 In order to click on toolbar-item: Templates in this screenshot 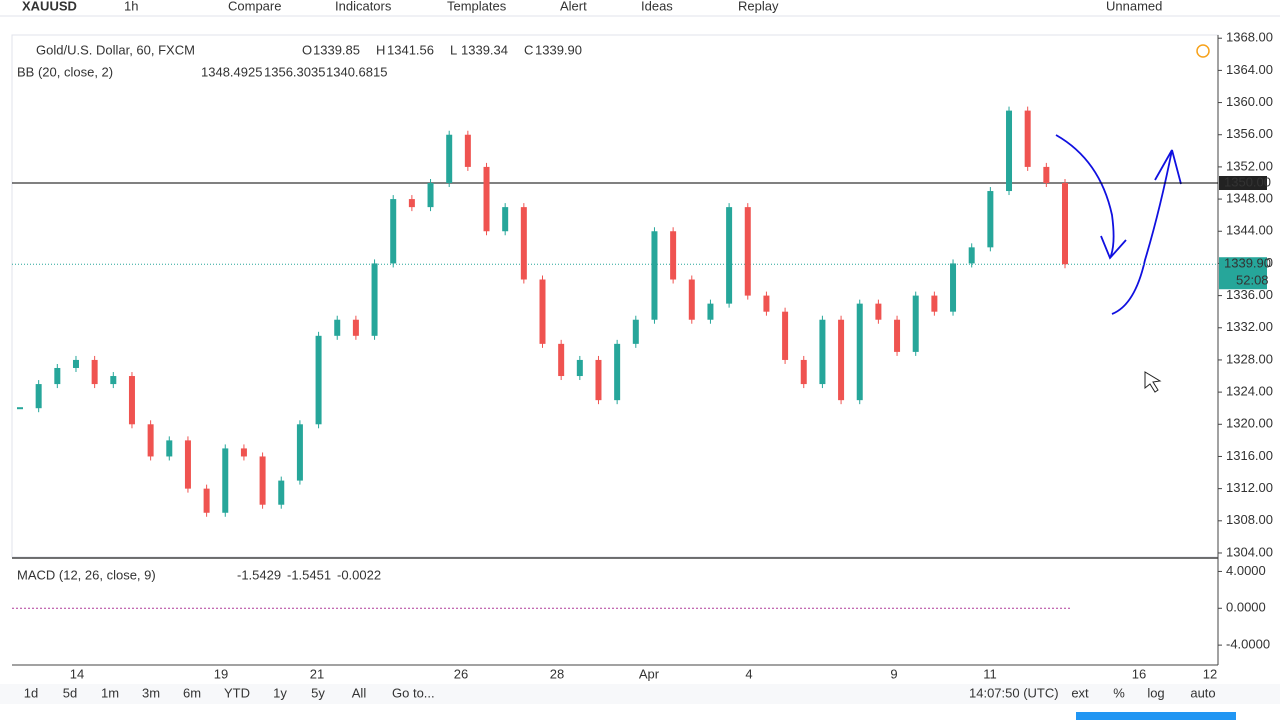, I will do `click(477, 6)`.